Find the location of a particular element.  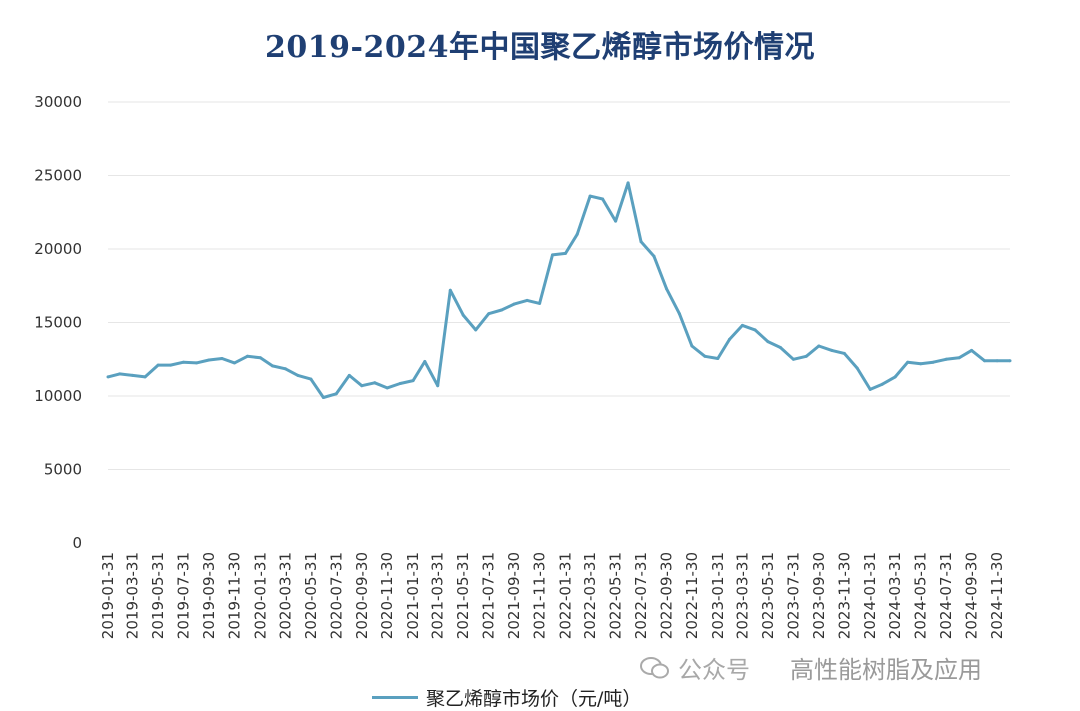

watermark: 公众号 高性能树脂及应用 is located at coordinates (811, 667).